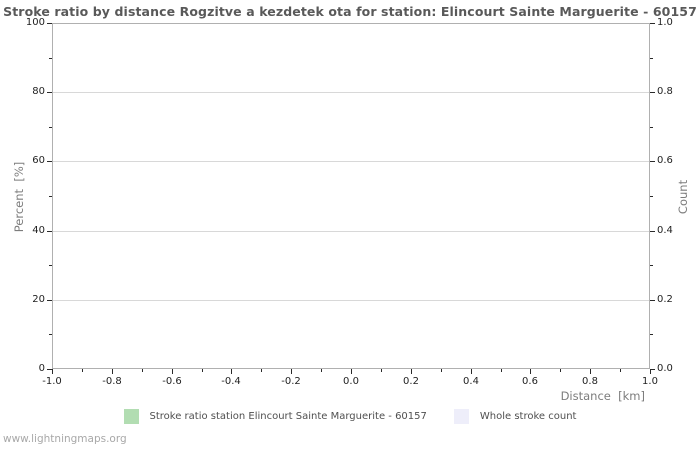 This screenshot has width=700, height=450. What do you see at coordinates (41, 368) in the screenshot?
I see `left-axis-tick-label: 0` at bounding box center [41, 368].